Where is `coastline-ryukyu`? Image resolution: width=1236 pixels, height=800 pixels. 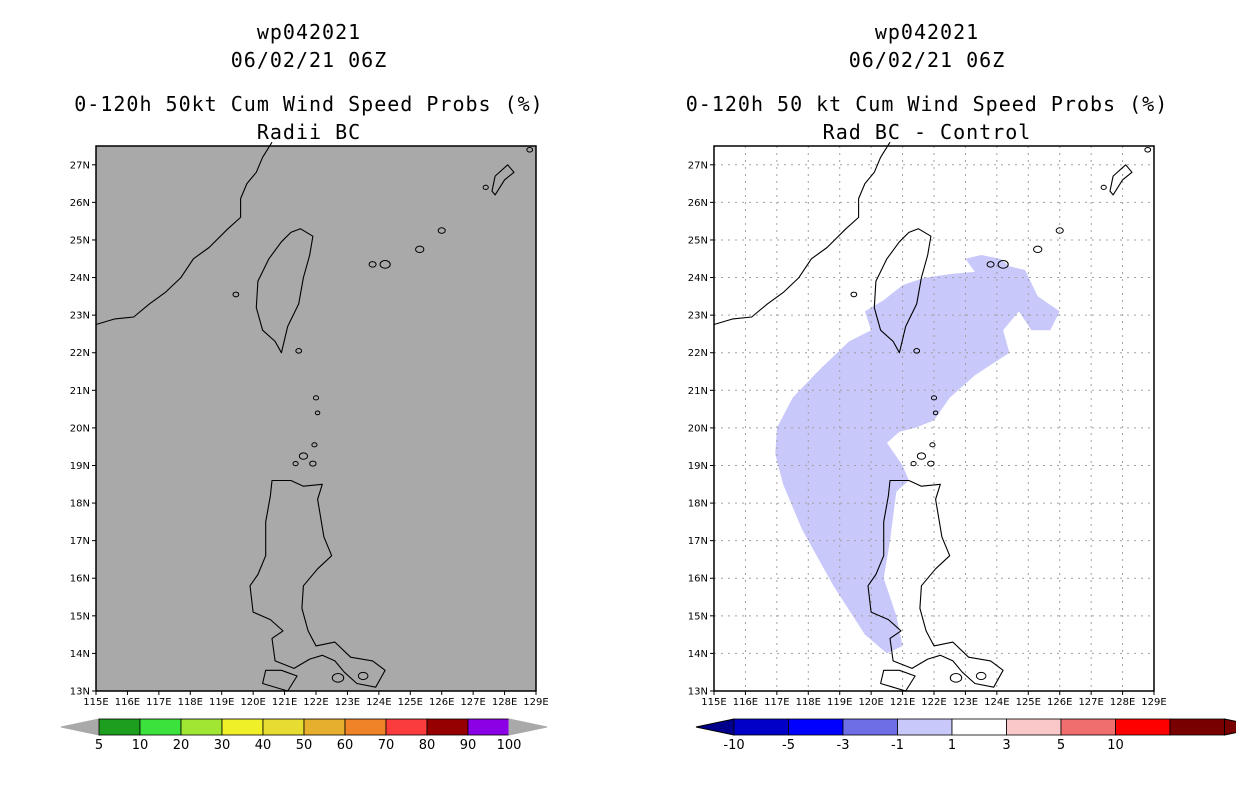 coastline-ryukyu is located at coordinates (503, 180).